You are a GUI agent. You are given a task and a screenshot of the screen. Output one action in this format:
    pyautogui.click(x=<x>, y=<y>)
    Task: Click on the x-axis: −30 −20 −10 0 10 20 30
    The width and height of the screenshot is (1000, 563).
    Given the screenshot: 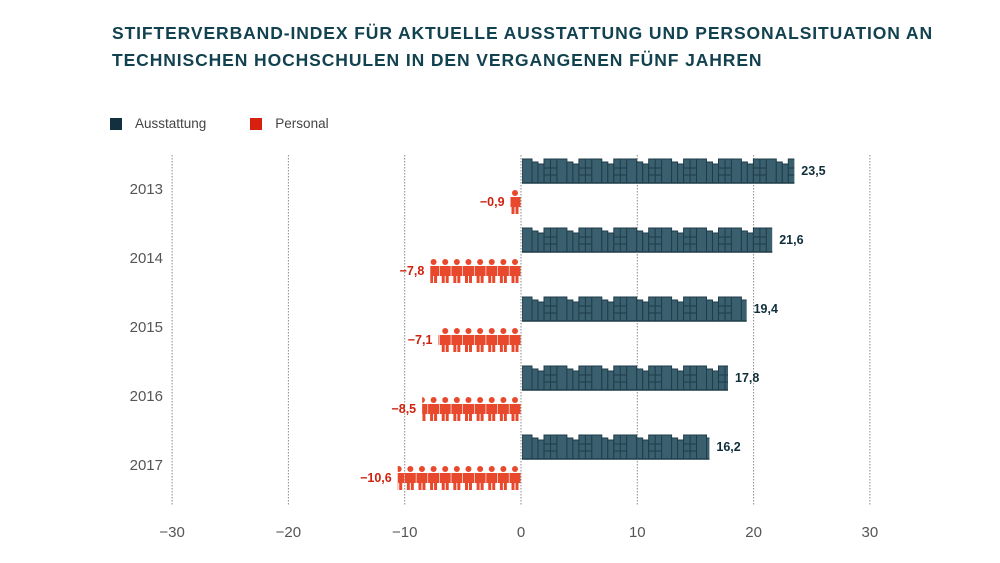 What is the action you would take?
    pyautogui.click(x=518, y=532)
    